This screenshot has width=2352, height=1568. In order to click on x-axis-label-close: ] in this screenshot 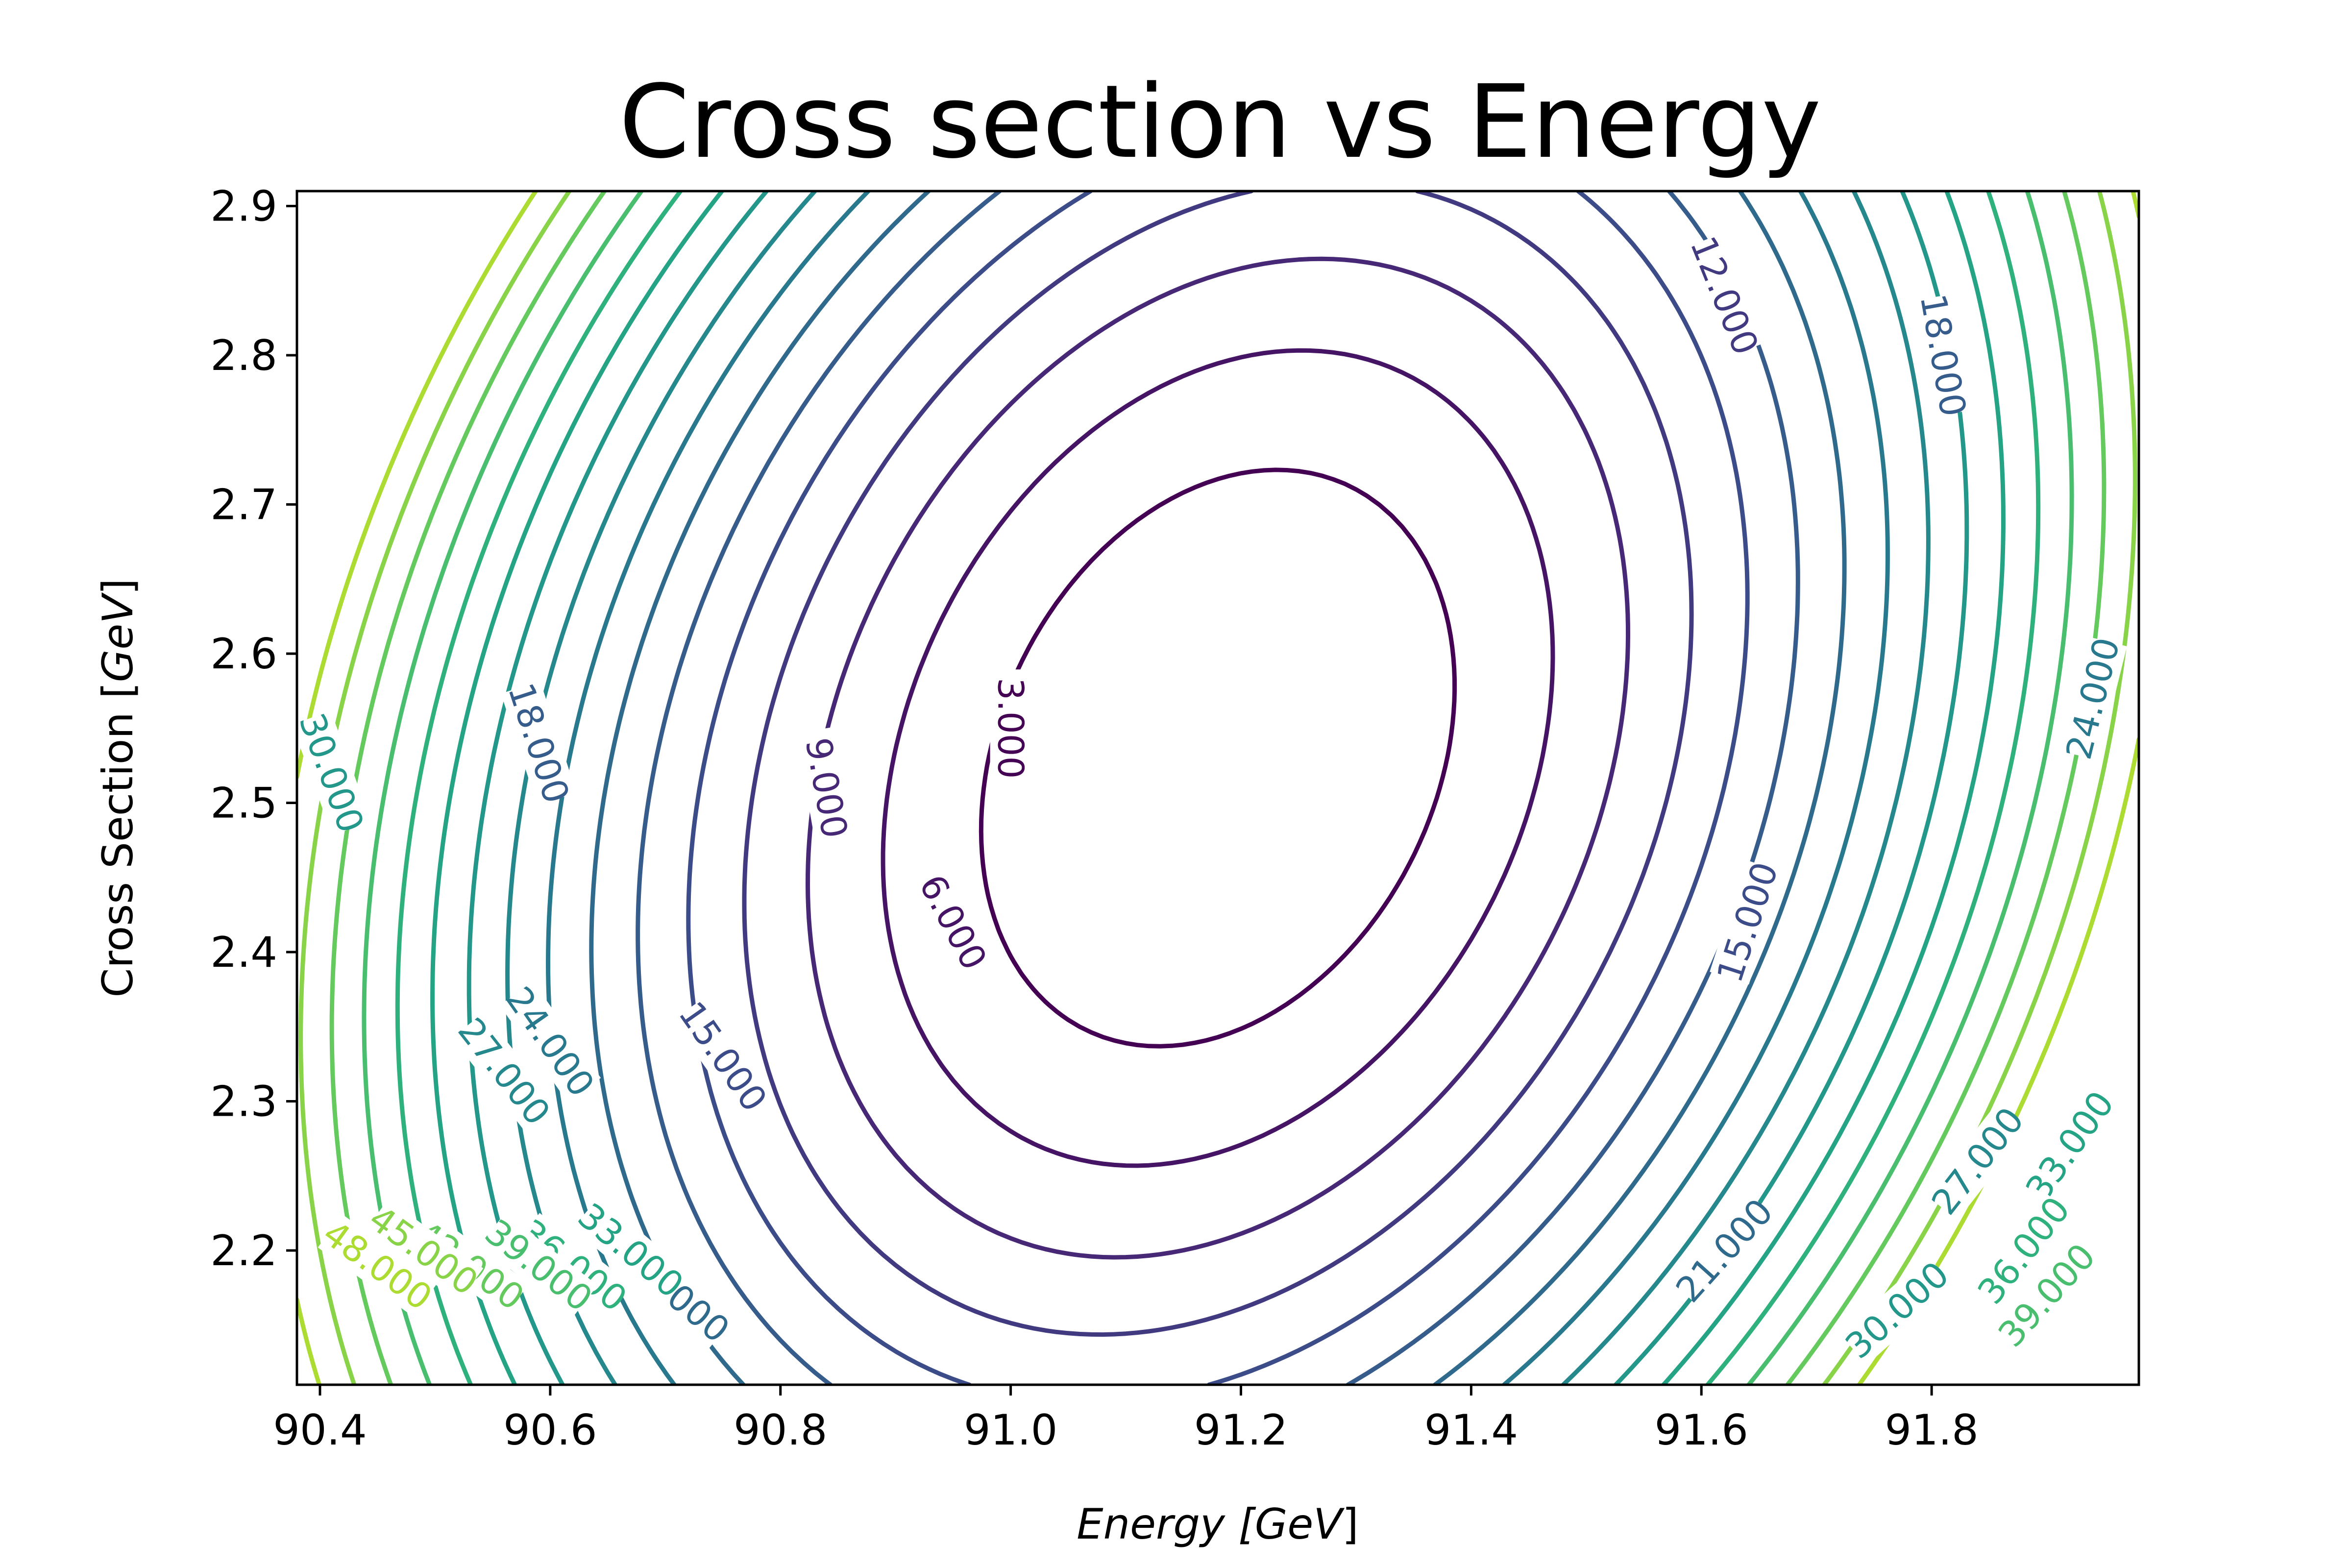, I will do `click(1350, 1524)`.